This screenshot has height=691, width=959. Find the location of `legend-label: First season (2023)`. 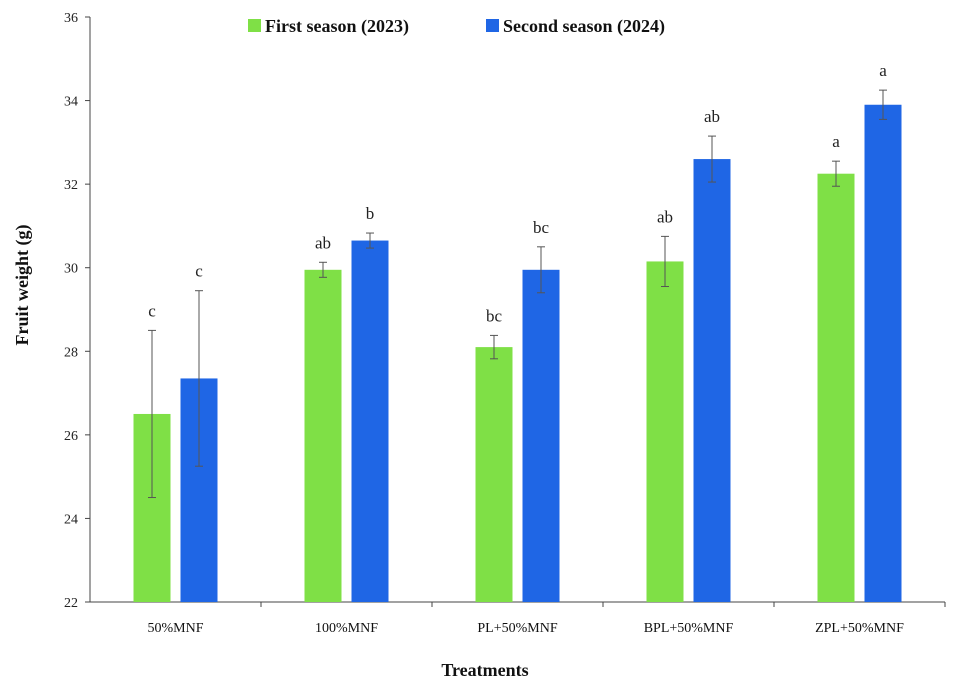

legend-label: First season (2023) is located at coordinates (337, 26).